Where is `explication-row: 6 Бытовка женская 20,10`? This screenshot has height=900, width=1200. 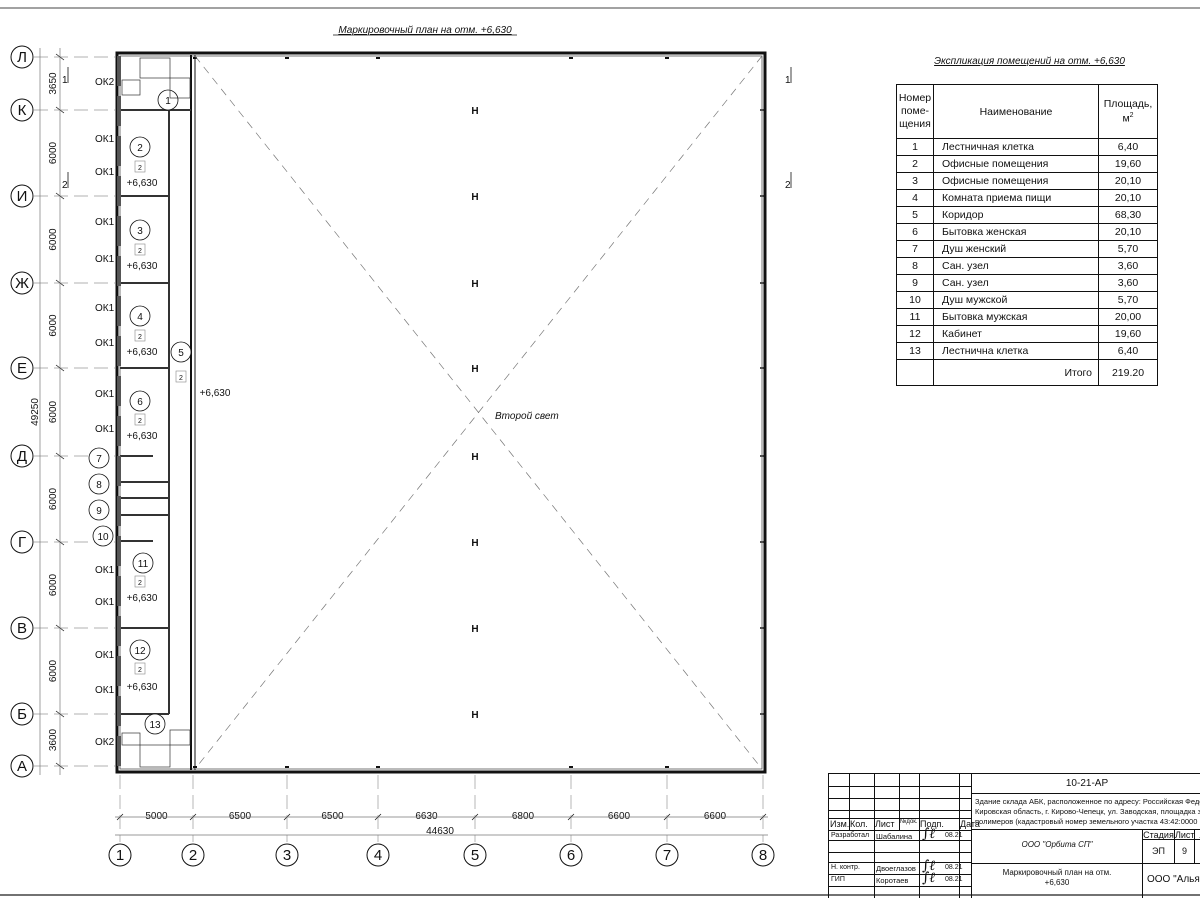 explication-row: 6 Бытовка женская 20,10 is located at coordinates (1027, 232).